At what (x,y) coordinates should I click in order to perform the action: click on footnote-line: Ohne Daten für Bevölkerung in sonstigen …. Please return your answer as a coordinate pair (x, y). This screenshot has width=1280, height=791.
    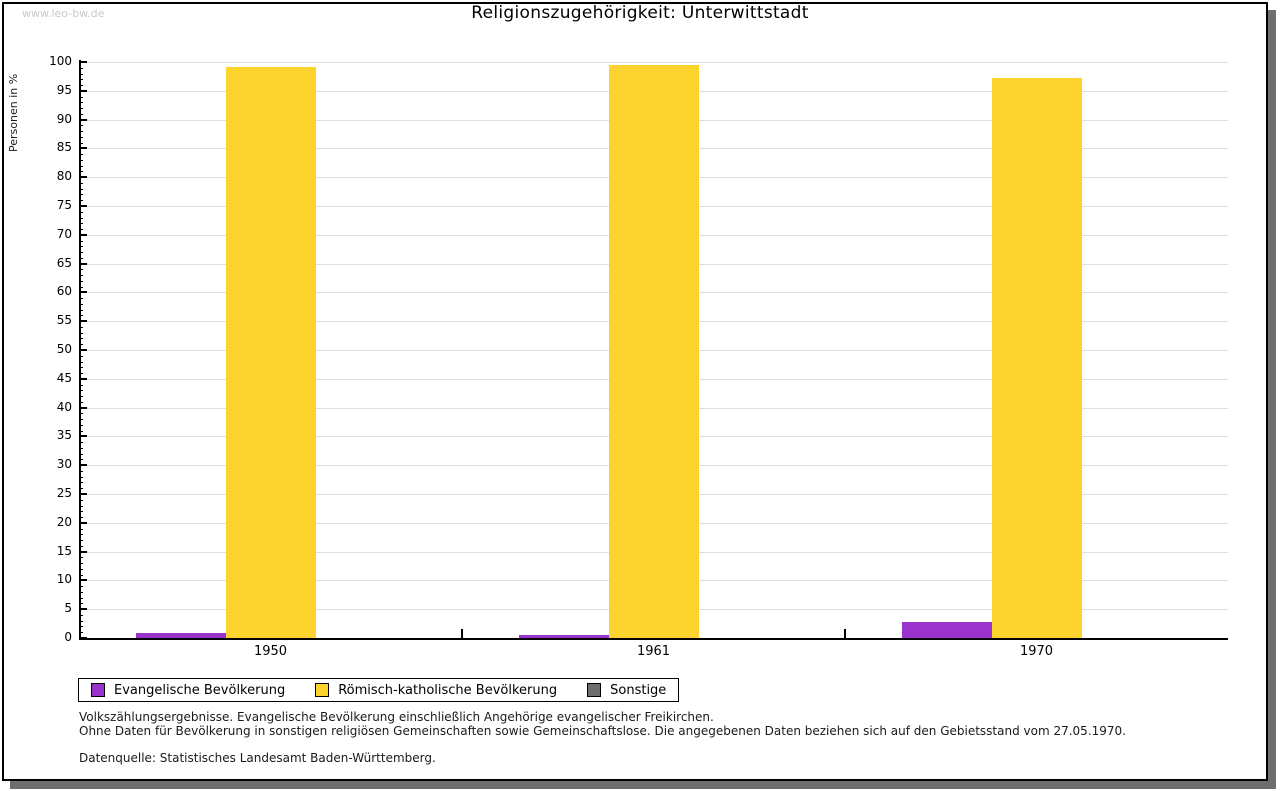
    Looking at the image, I should click on (602, 731).